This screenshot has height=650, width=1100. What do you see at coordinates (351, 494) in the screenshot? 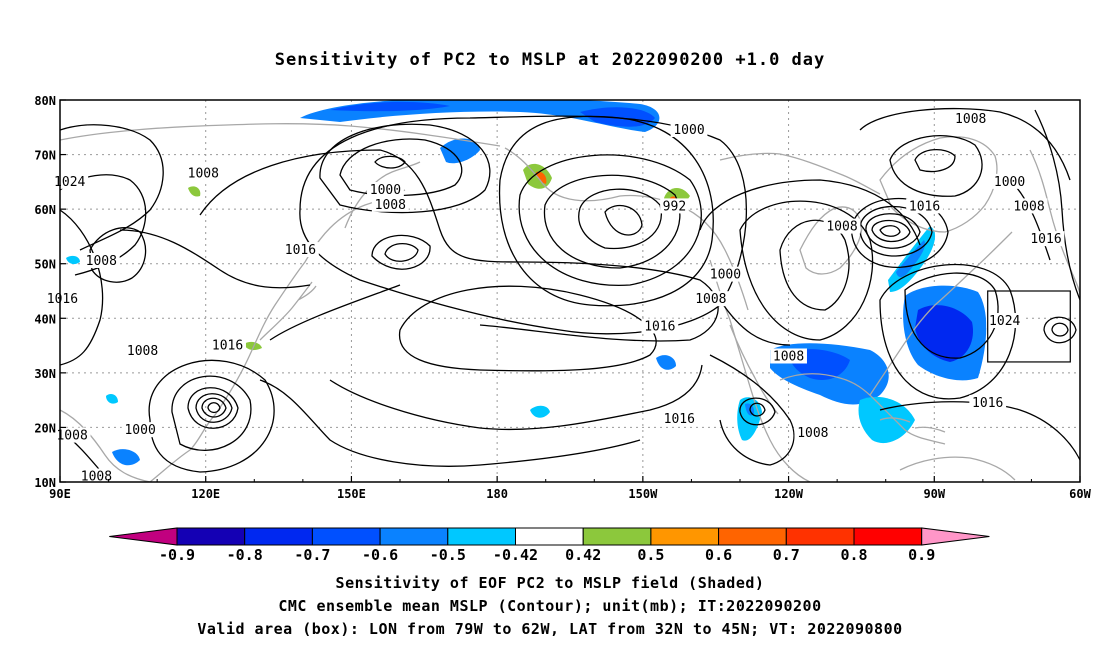
I see `x-tick-label: 150E` at bounding box center [351, 494].